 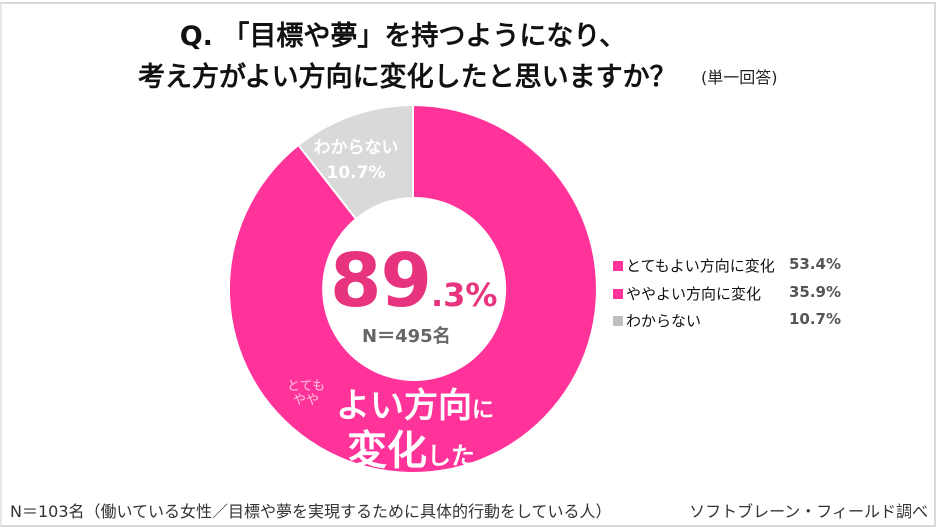 I want to click on legend-item: とてもよい方向に変化 53.4%, so click(x=741, y=269).